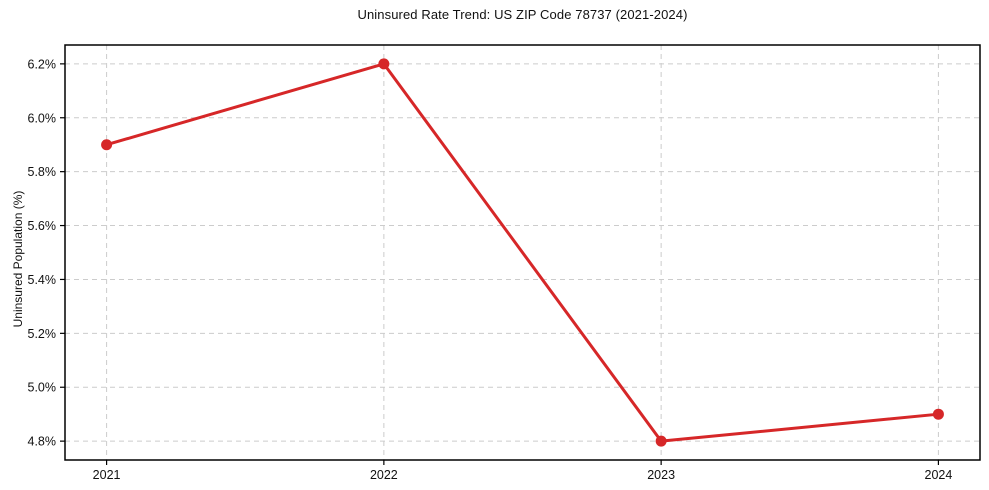 The height and width of the screenshot is (490, 989). I want to click on x-tick-label: 2021, so click(107, 475).